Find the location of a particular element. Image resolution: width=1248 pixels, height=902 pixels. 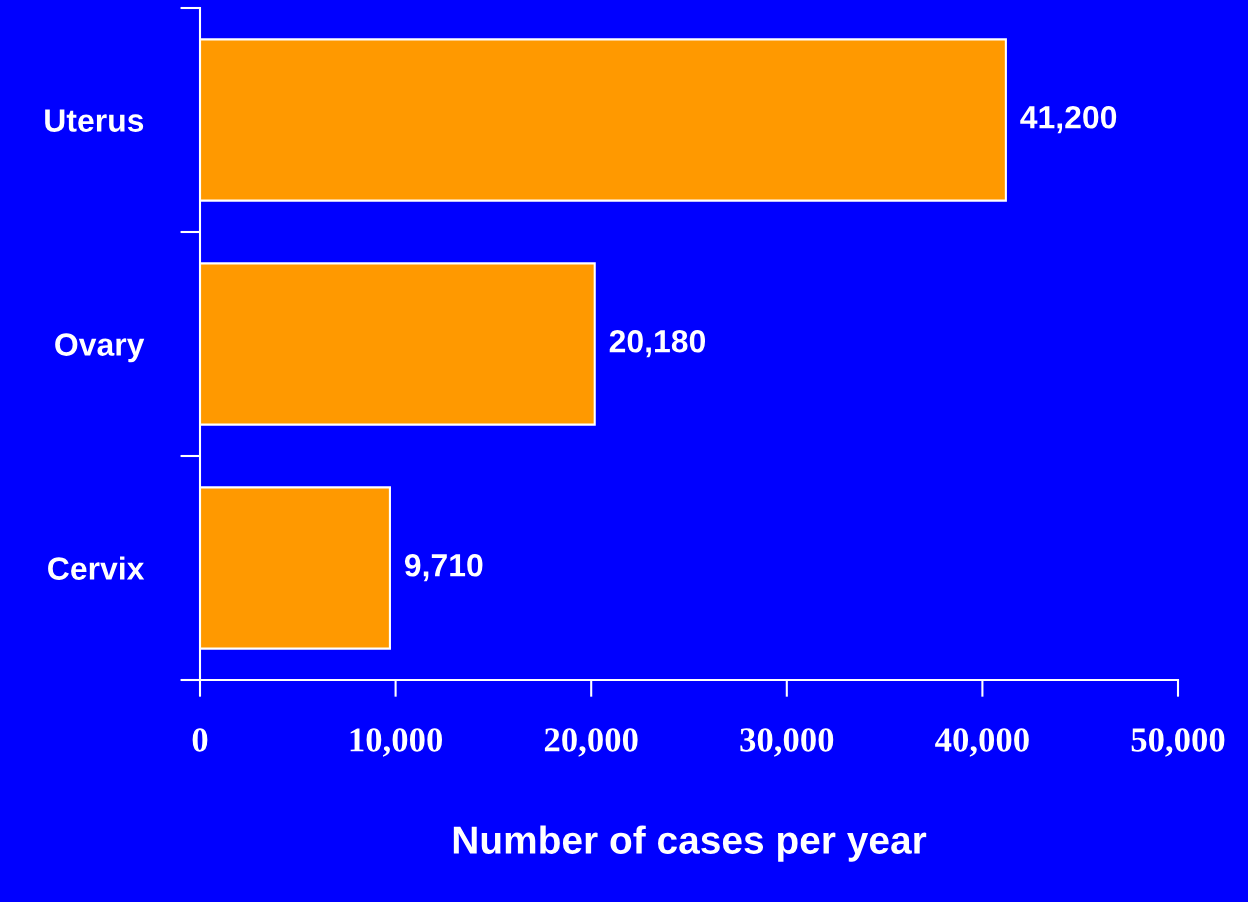

y-tick-label: Uterus is located at coordinates (94, 120).